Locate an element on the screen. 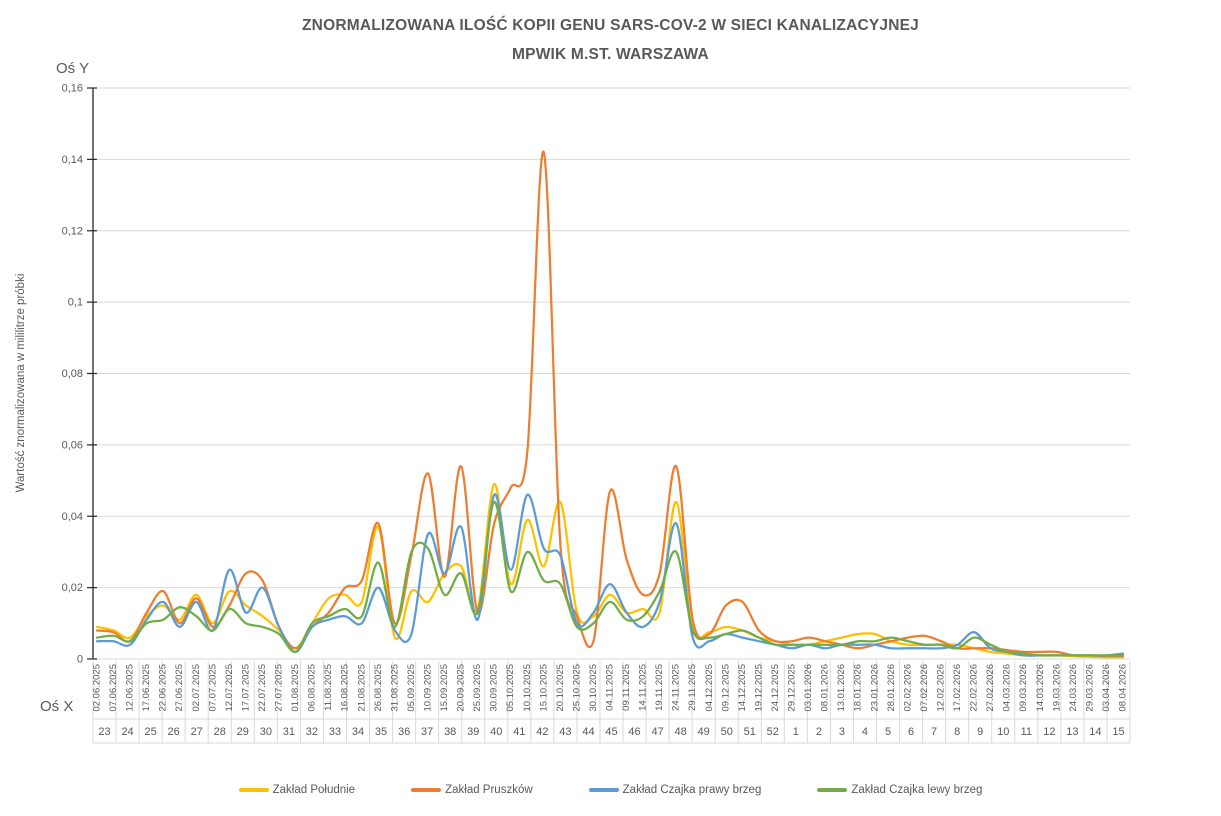  week-number-label: 42 is located at coordinates (542, 732).